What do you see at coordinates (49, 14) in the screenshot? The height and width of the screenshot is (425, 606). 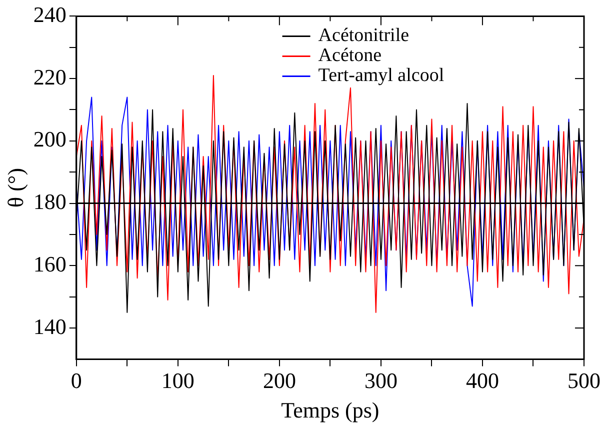 I see `y-tick-label: 240` at bounding box center [49, 14].